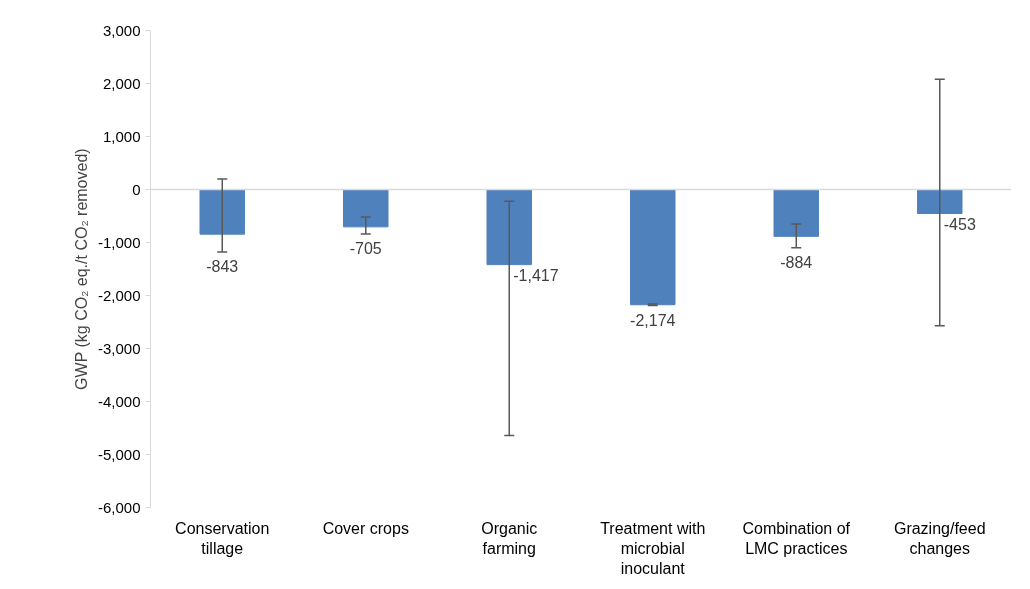  I want to click on x-tick-label: Organic farming, so click(509, 538).